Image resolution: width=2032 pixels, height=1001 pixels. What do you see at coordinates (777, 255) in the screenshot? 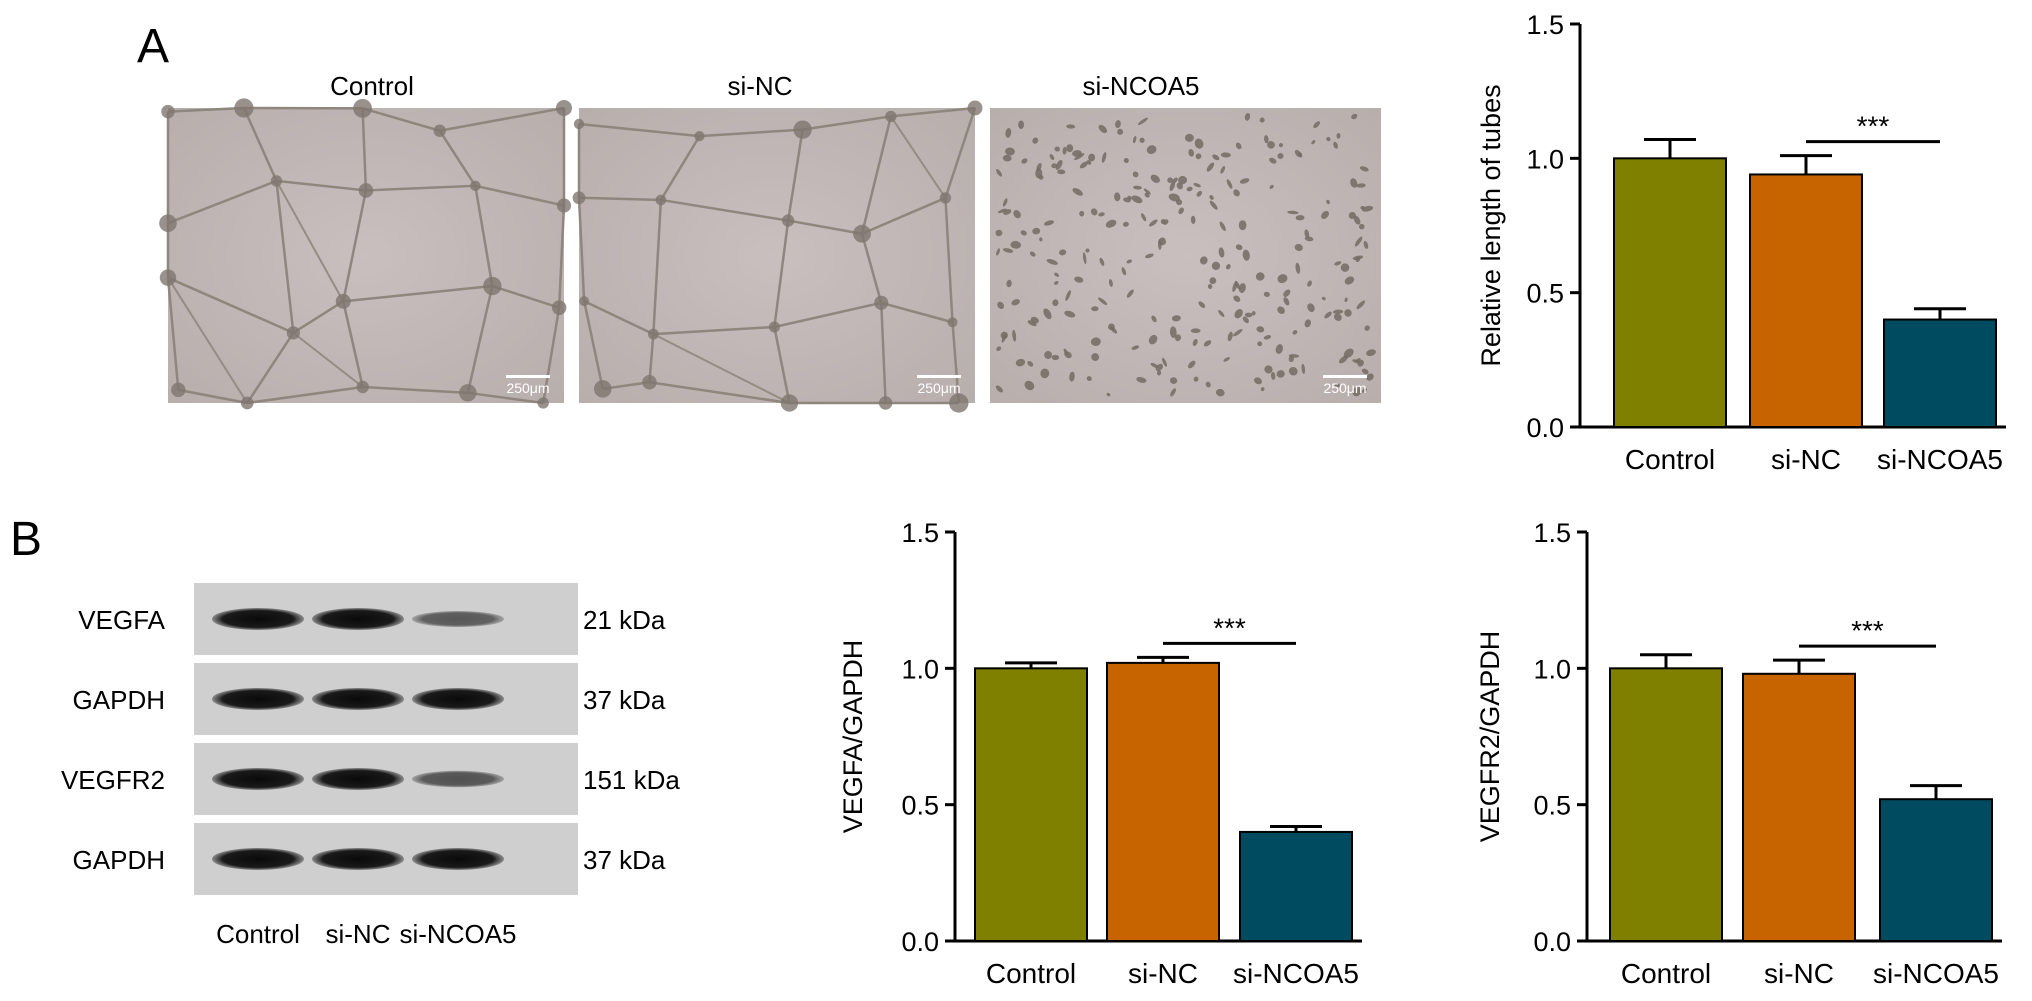
I see `micrograph-background` at bounding box center [777, 255].